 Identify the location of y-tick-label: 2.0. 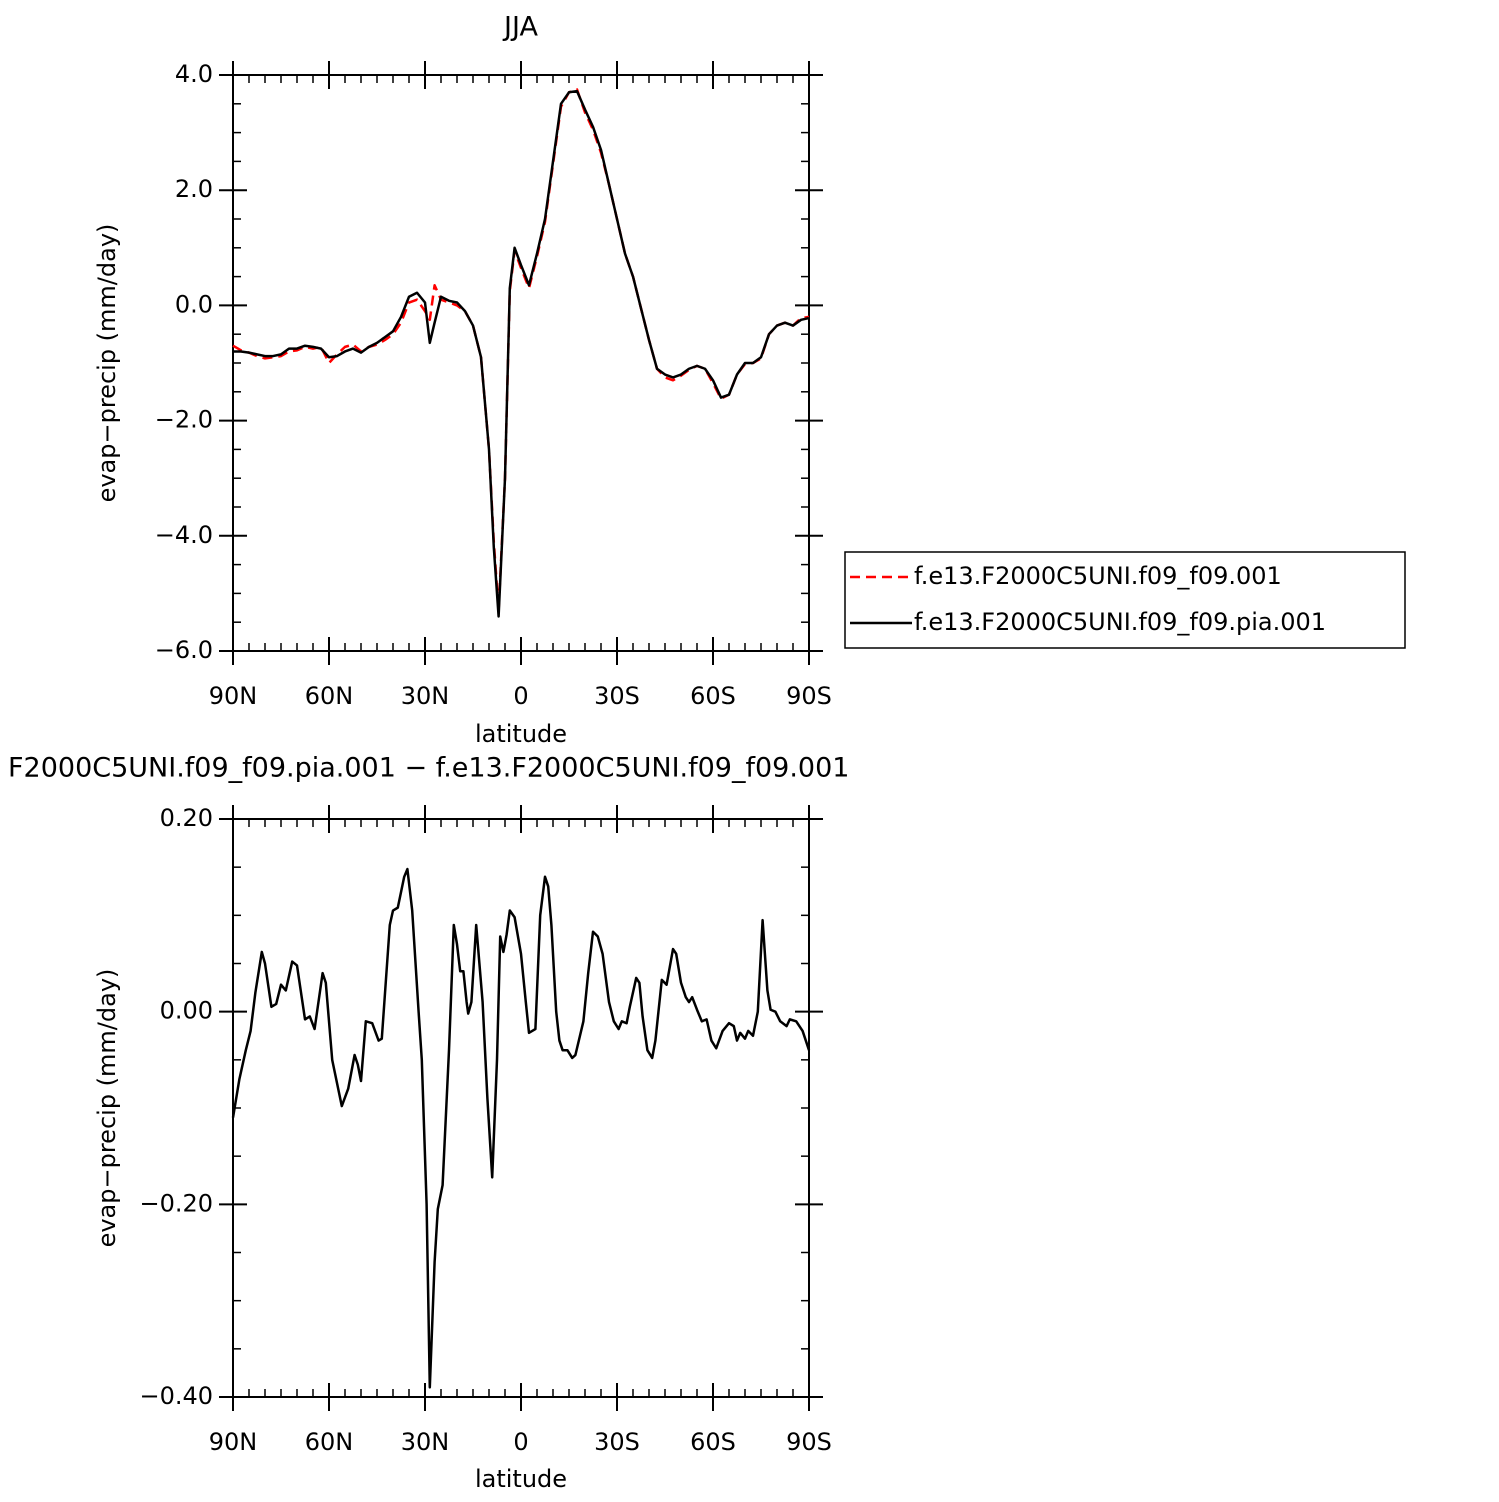
(194, 189).